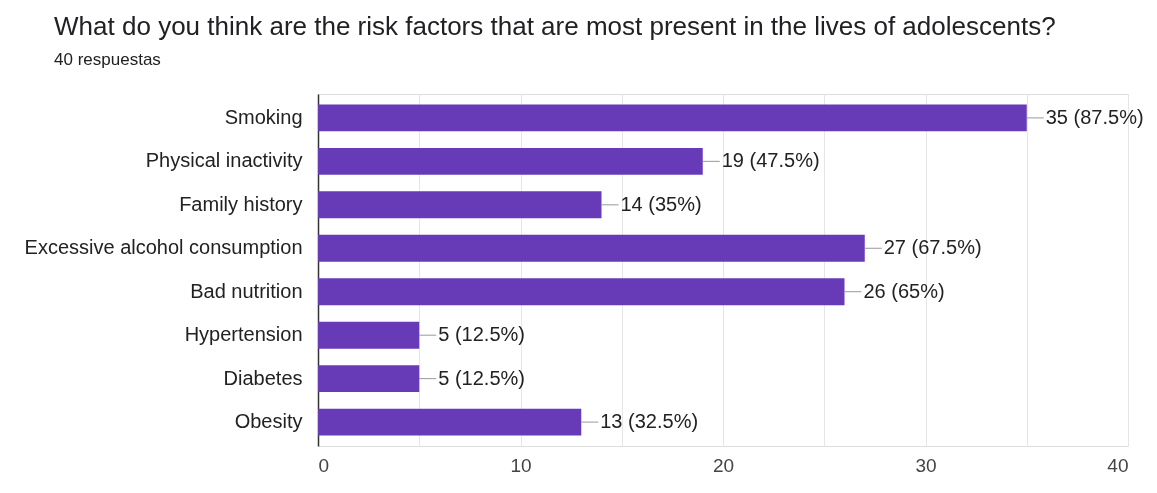  Describe the element at coordinates (224, 160) in the screenshot. I see `y-tick-label: Physical inactivity` at that location.